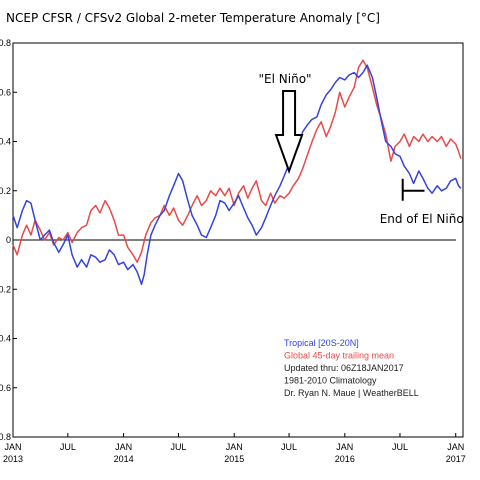 The width and height of the screenshot is (480, 480). I want to click on y-tick-label: -0.4, so click(5, 339).